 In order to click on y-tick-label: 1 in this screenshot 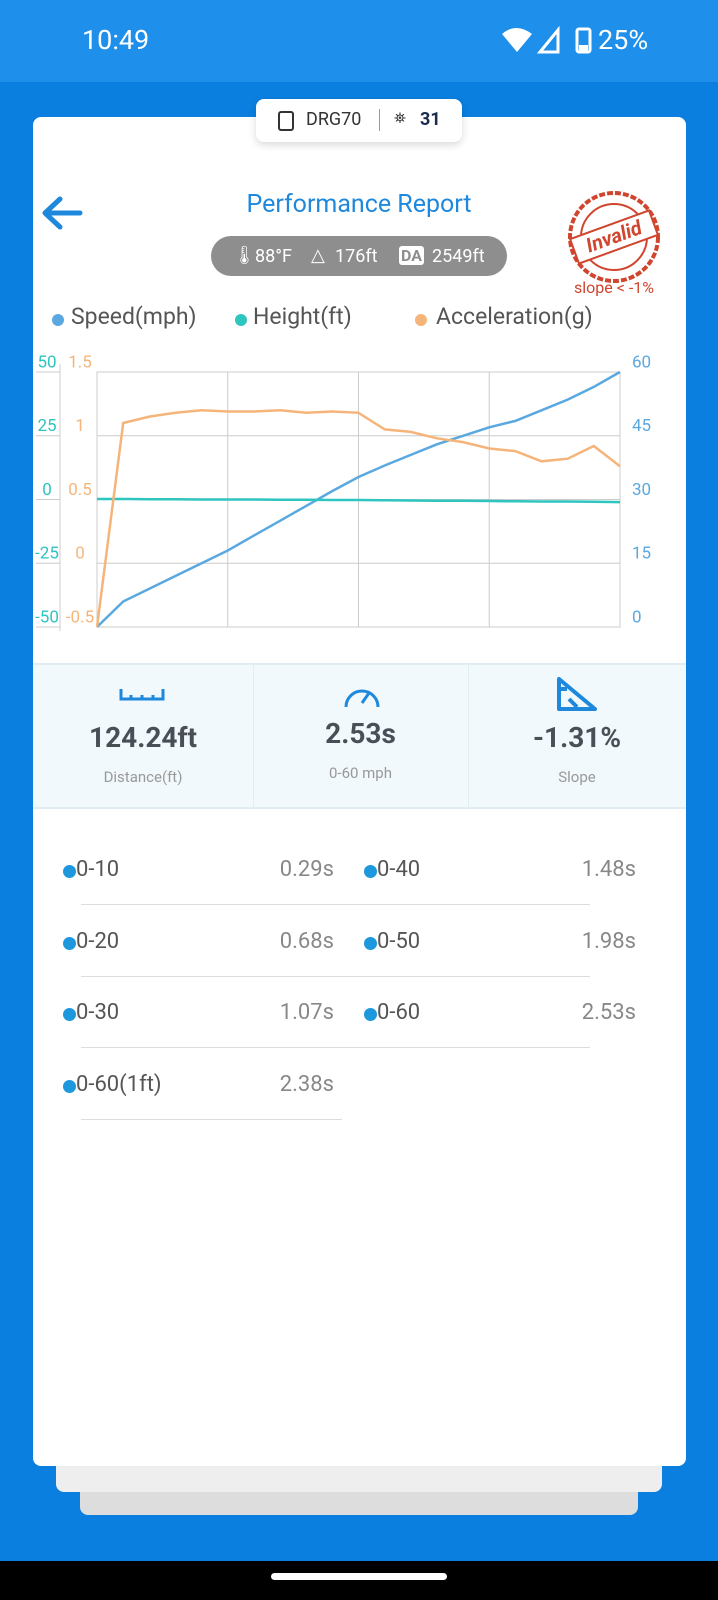, I will do `click(80, 426)`.